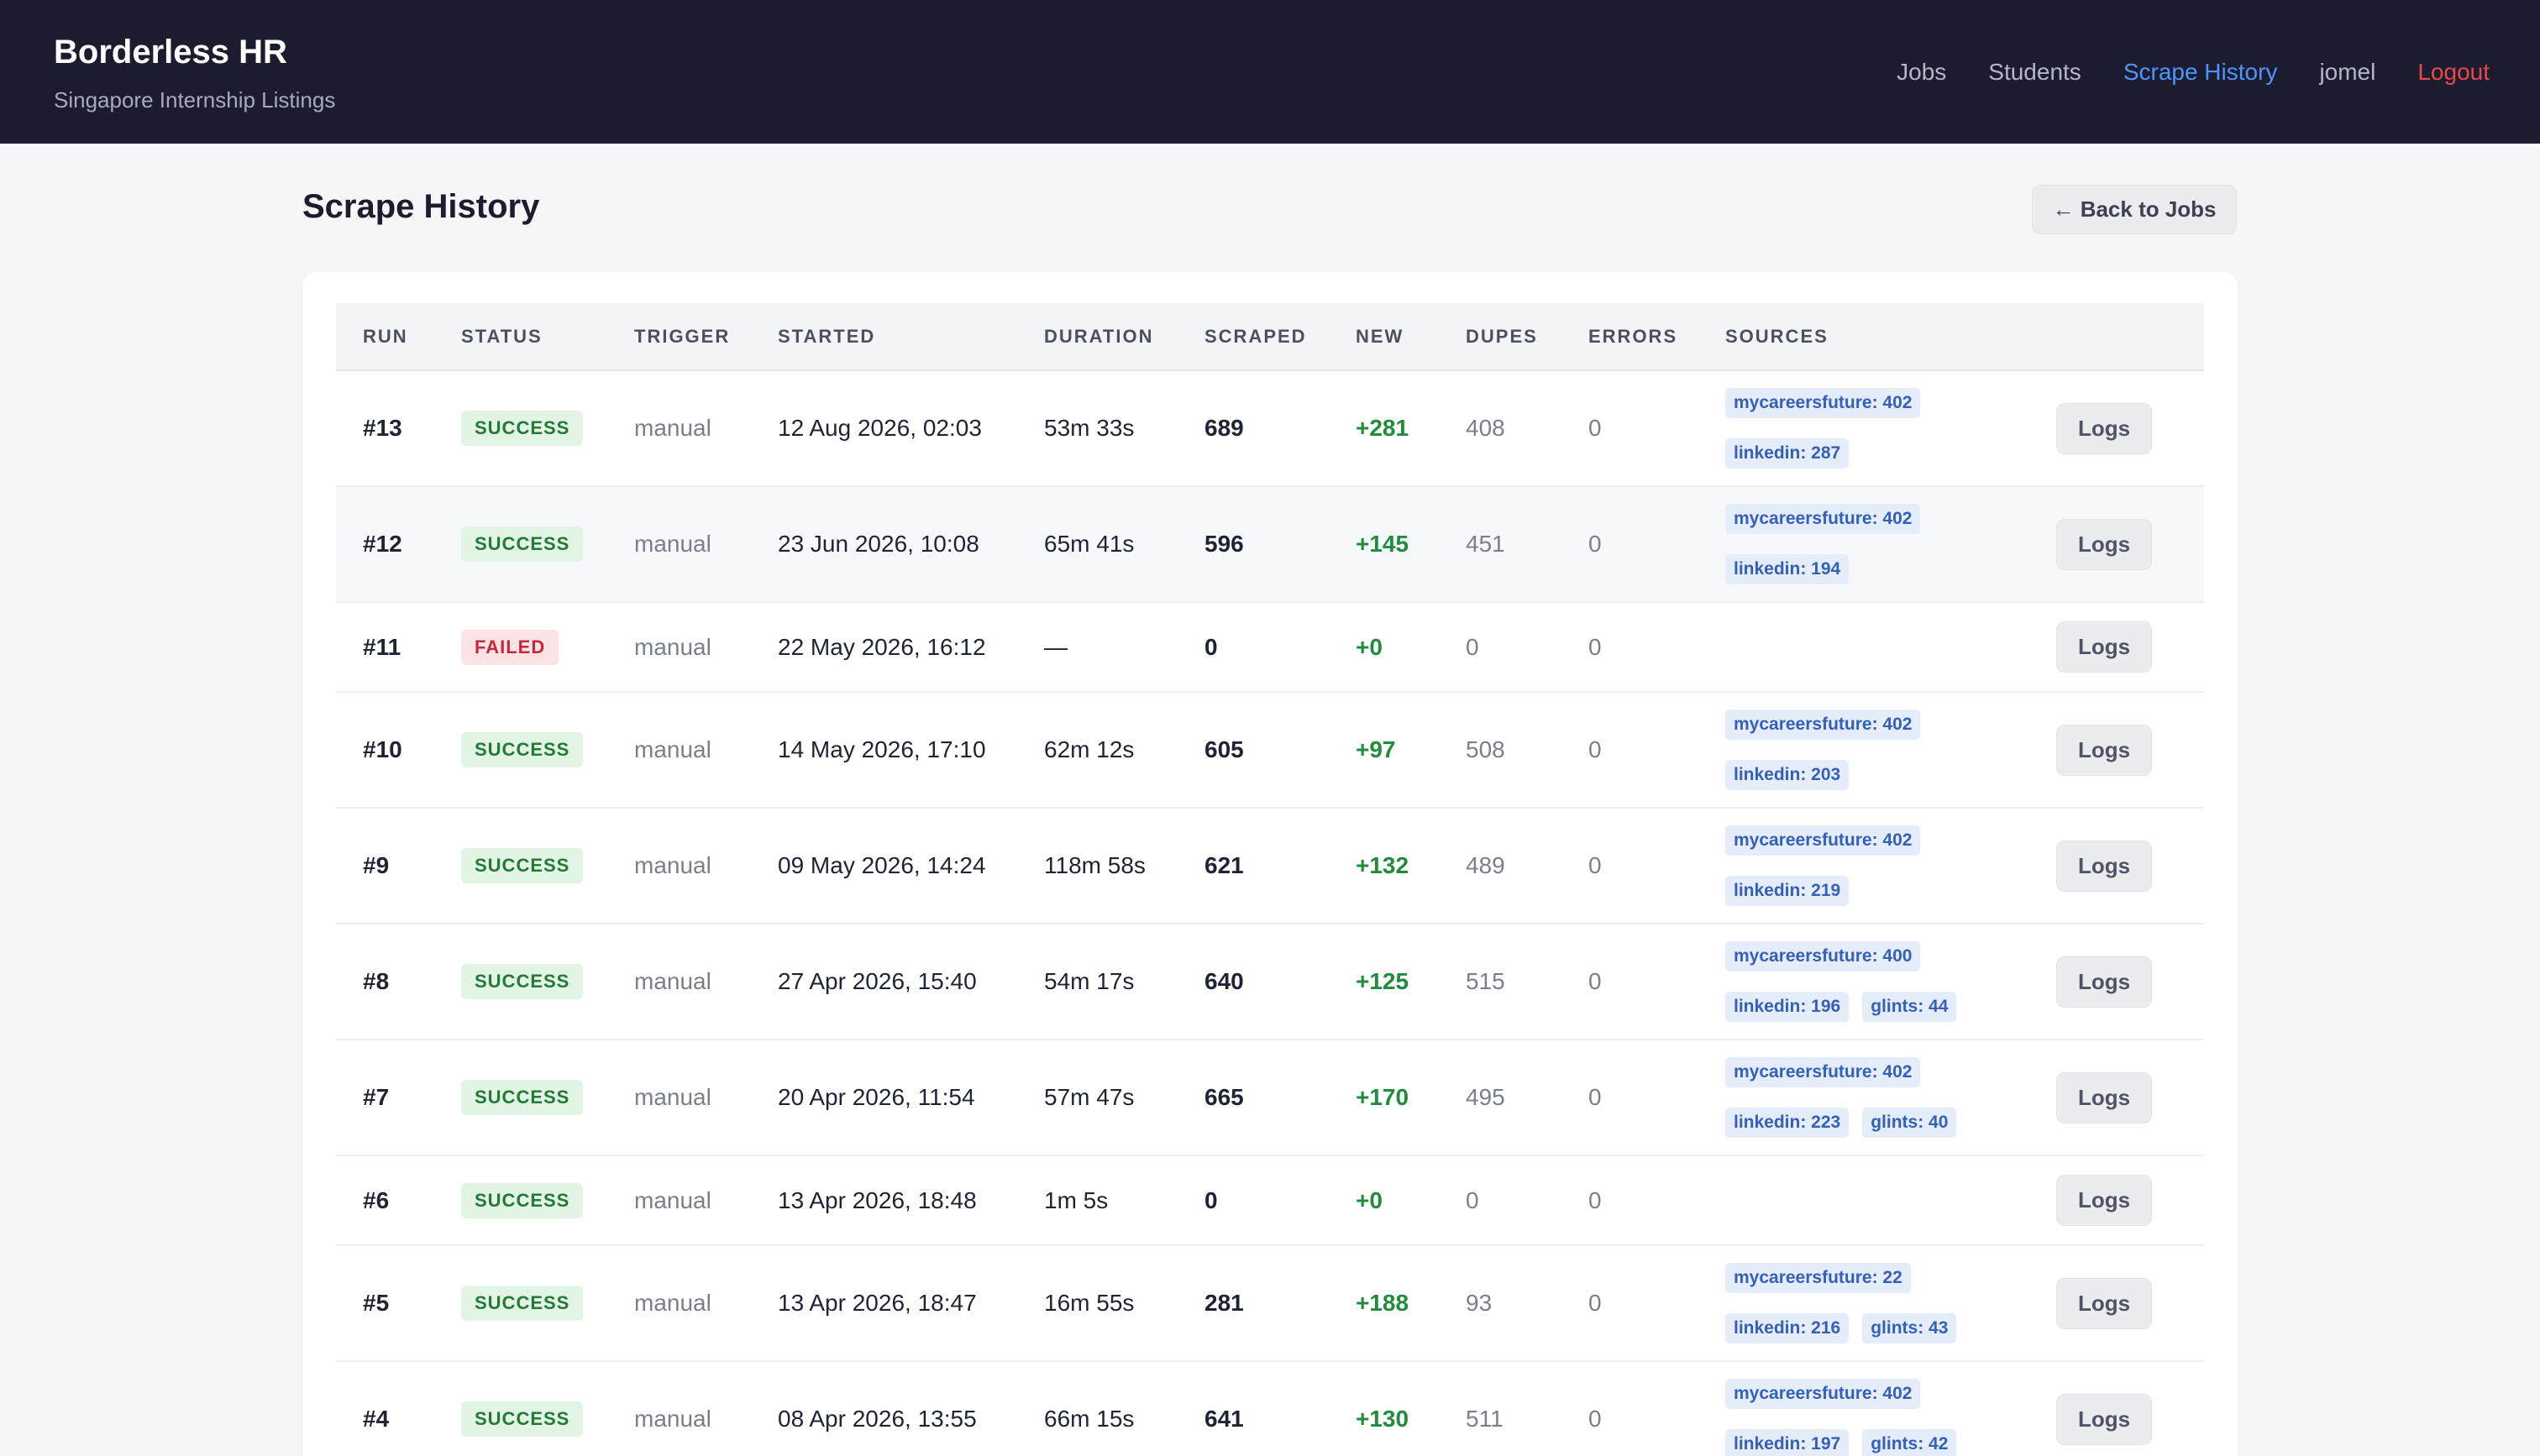  What do you see at coordinates (1787, 453) in the screenshot?
I see `source-chip: linkedin: 287` at bounding box center [1787, 453].